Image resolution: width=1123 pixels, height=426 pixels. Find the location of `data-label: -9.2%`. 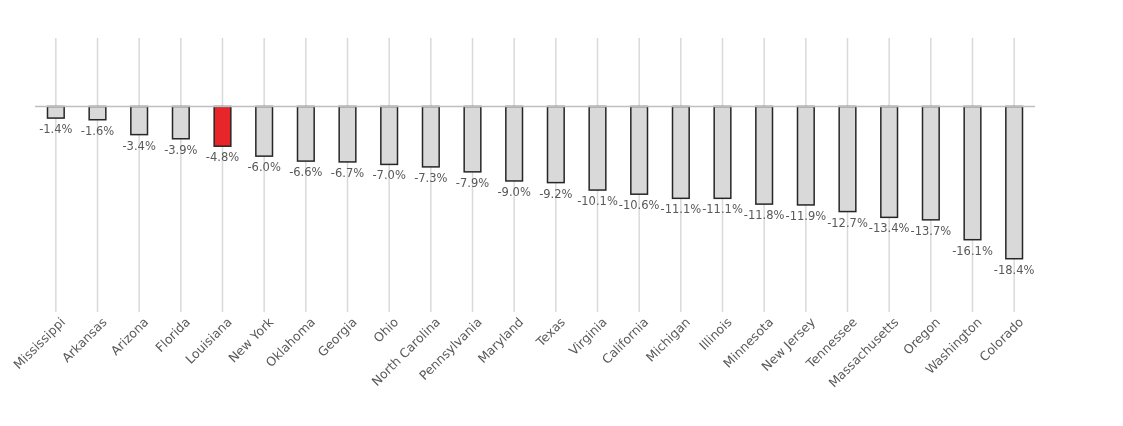

data-label: -9.2% is located at coordinates (556, 193).